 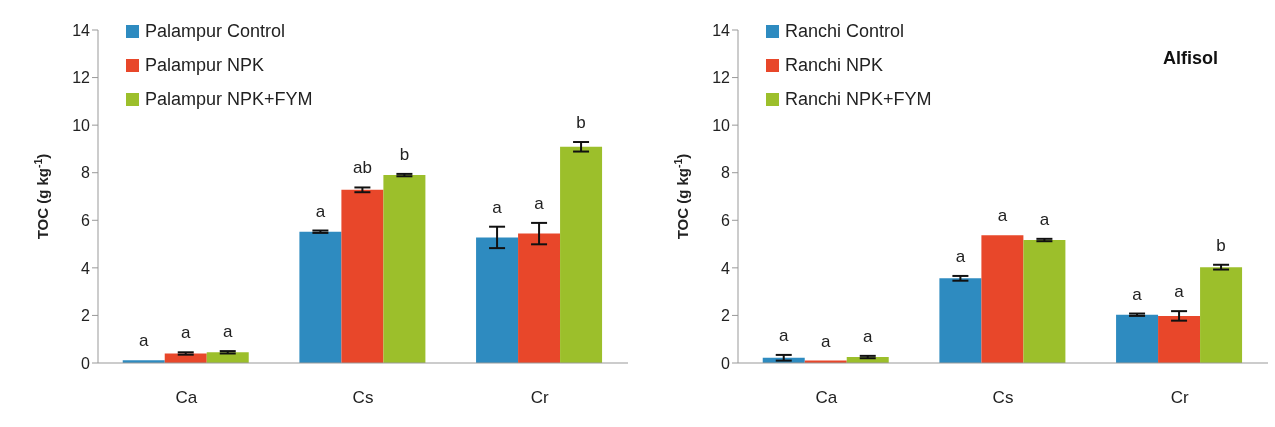 I want to click on legend-label: Ranchi NPK, so click(x=834, y=65).